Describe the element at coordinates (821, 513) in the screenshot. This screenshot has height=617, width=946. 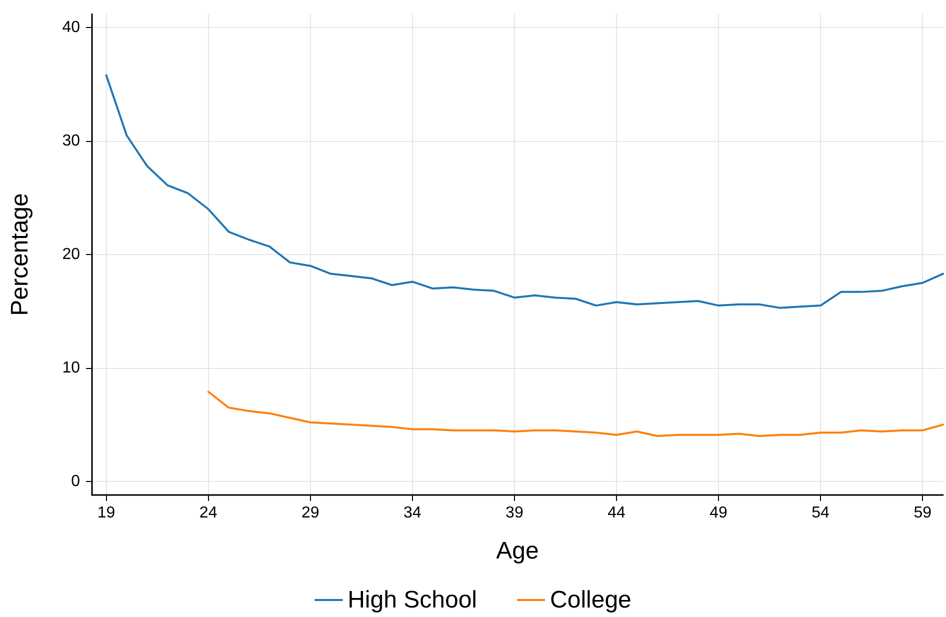
I see `x-tick-label: 54` at that location.